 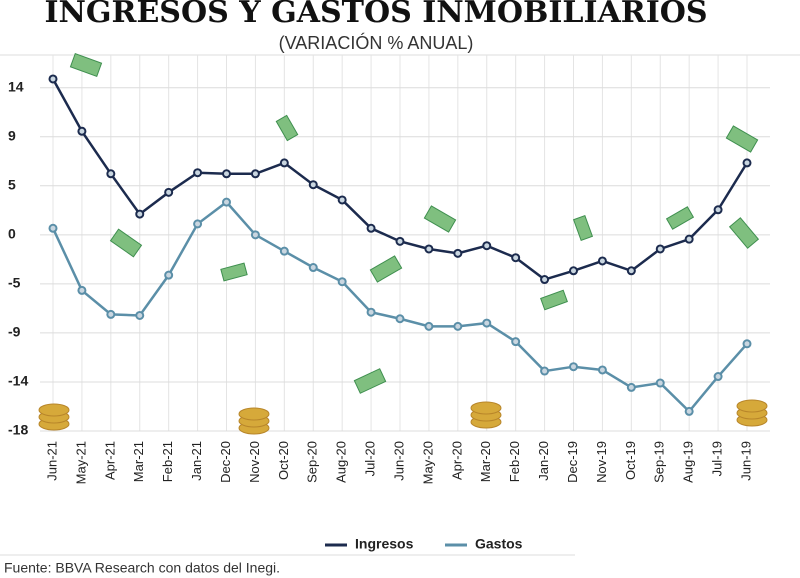 What do you see at coordinates (485, 461) in the screenshot?
I see `x-tick-label: Mar-20` at bounding box center [485, 461].